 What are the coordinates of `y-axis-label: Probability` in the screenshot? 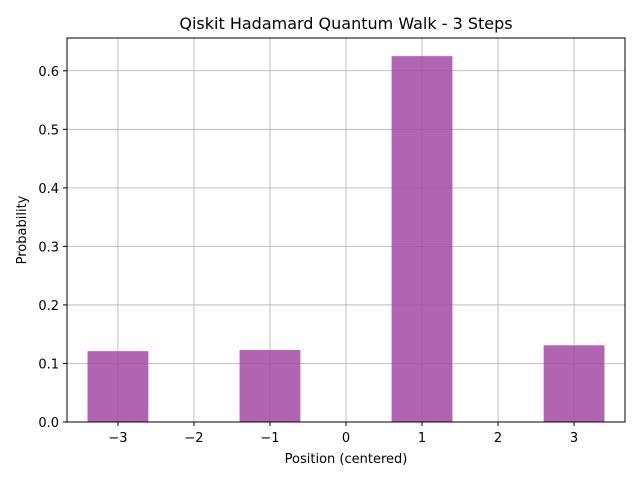 It's located at (22, 229).